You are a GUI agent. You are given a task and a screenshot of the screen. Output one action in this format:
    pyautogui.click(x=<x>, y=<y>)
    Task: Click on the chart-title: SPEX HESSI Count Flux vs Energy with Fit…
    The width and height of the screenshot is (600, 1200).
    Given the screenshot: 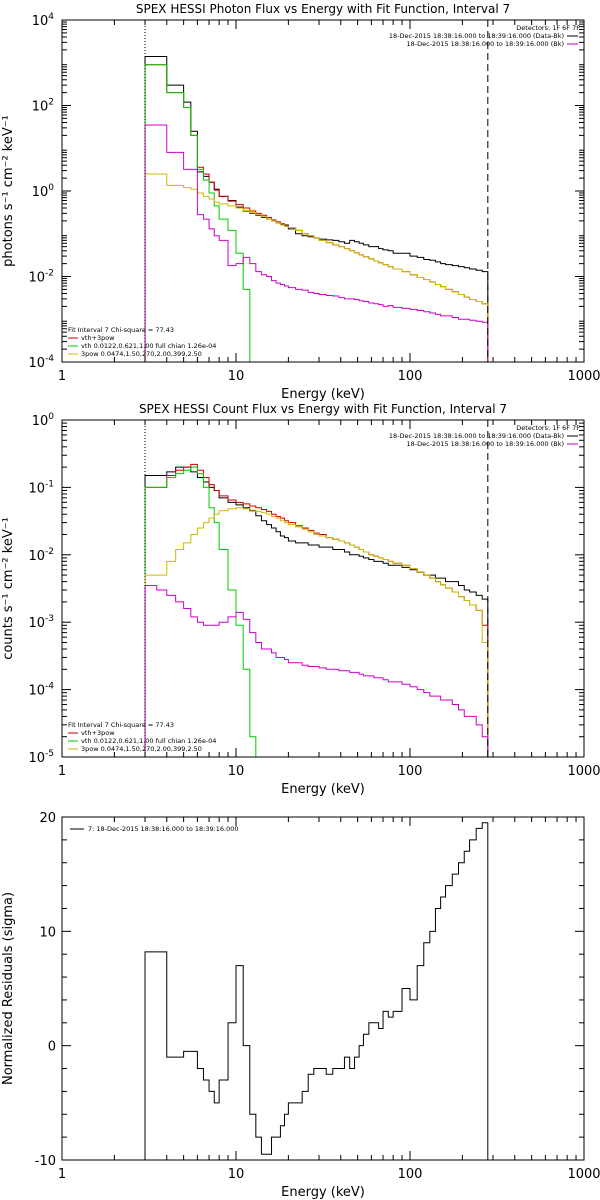 What is the action you would take?
    pyautogui.click(x=323, y=409)
    